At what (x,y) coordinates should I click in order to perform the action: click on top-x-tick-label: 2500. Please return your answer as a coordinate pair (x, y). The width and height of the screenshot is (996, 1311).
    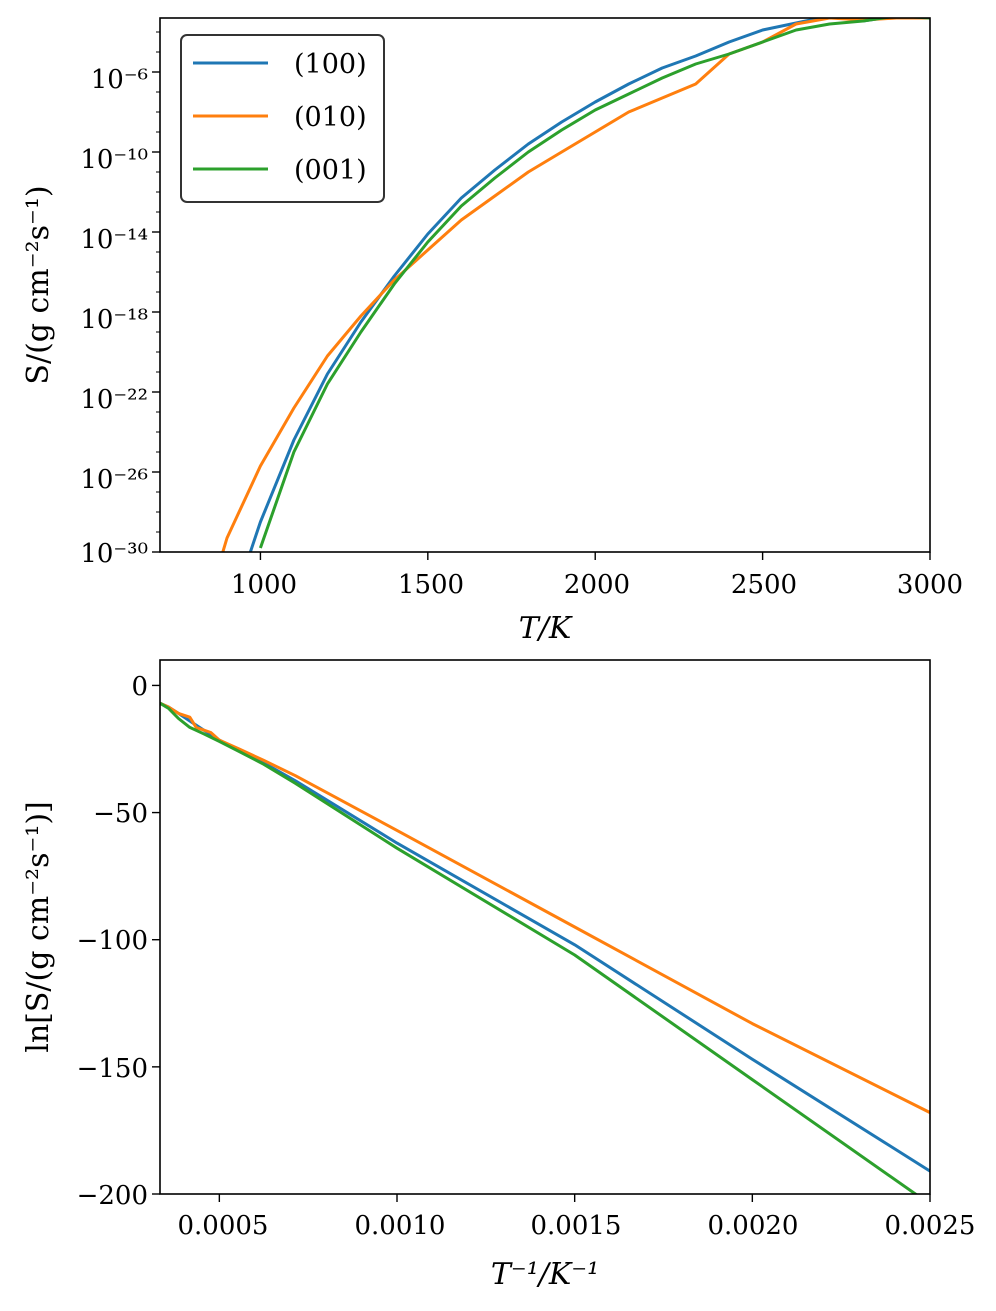
    Looking at the image, I should click on (764, 585).